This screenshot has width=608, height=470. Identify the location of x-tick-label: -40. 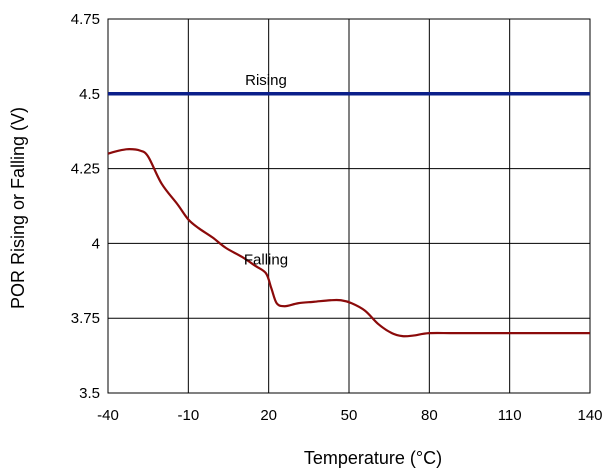
(108, 415).